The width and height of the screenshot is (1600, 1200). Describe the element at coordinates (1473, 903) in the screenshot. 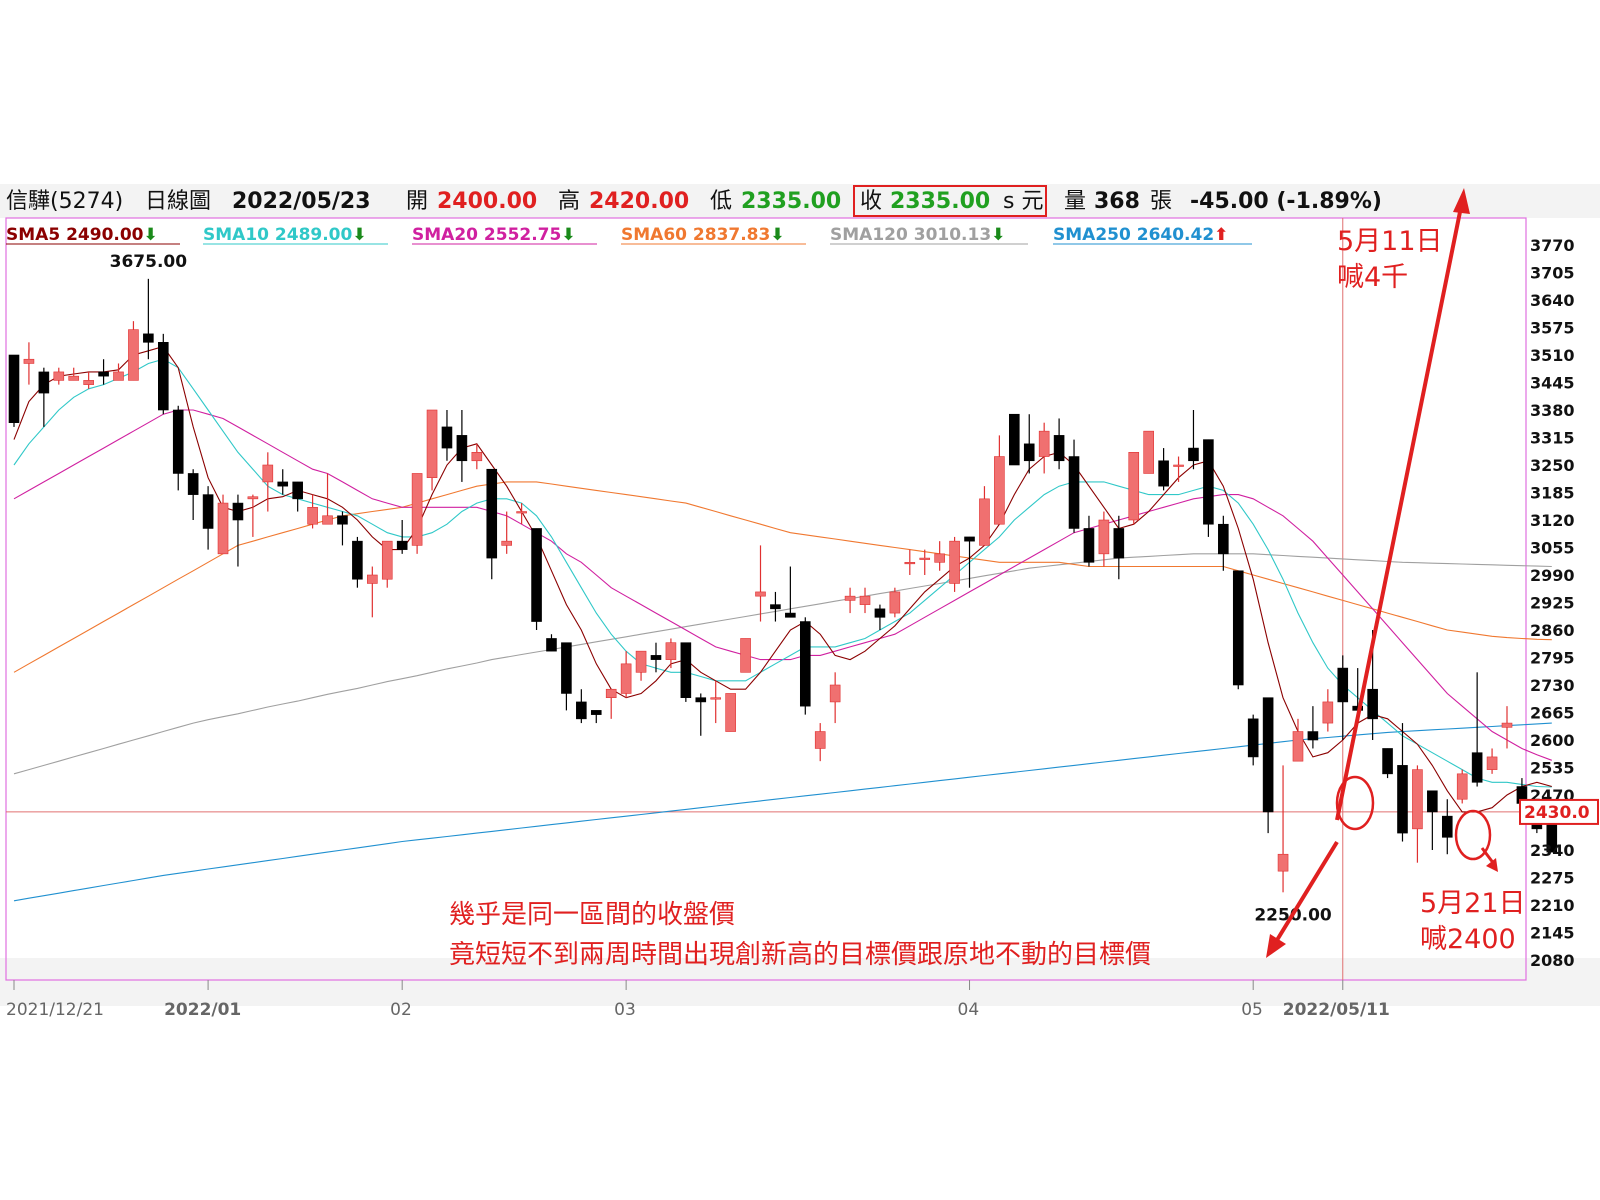

I see `may21-date-annotation: 5月21日` at that location.